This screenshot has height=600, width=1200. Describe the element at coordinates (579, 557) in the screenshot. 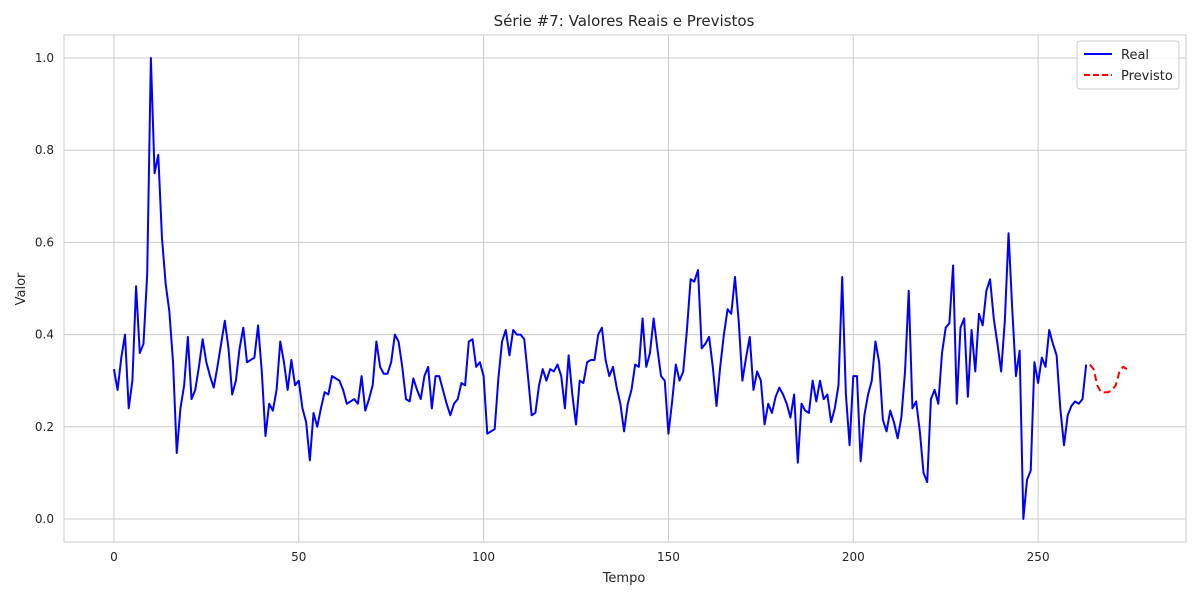

I see `x-tick-labels: 0 50 100 150 200 250` at that location.